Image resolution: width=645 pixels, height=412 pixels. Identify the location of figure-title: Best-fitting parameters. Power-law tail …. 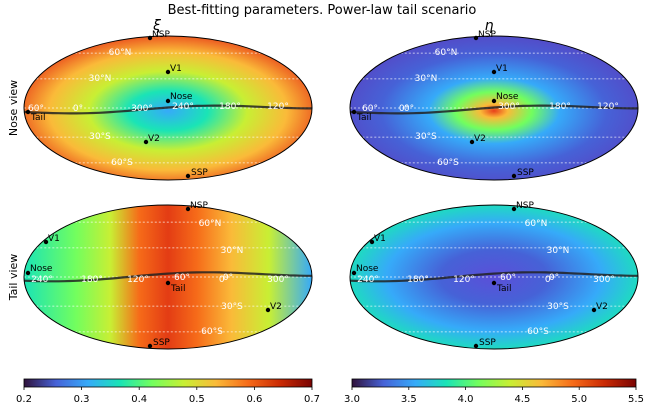
(322, 10).